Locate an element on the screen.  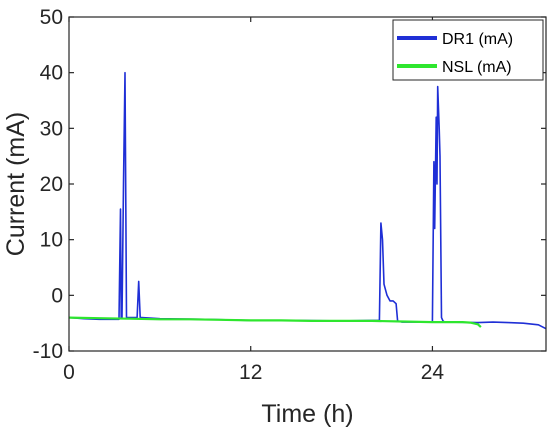
x-tick-label: 24 is located at coordinates (433, 372).